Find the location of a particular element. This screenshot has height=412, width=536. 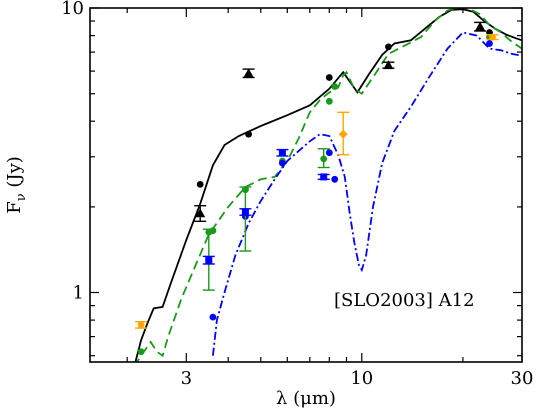

x-tick-label: 30 is located at coordinates (522, 378).